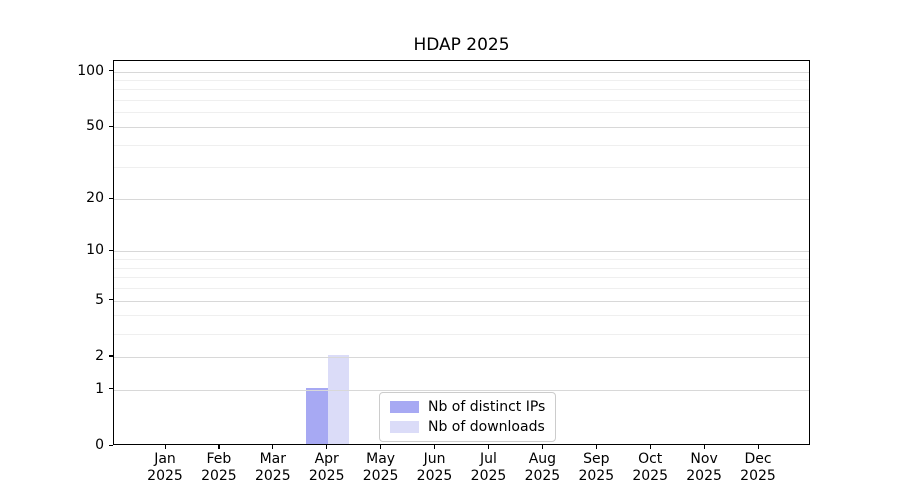  I want to click on legend-item-distinct-ips: Nb of distinct IPs, so click(467, 407).